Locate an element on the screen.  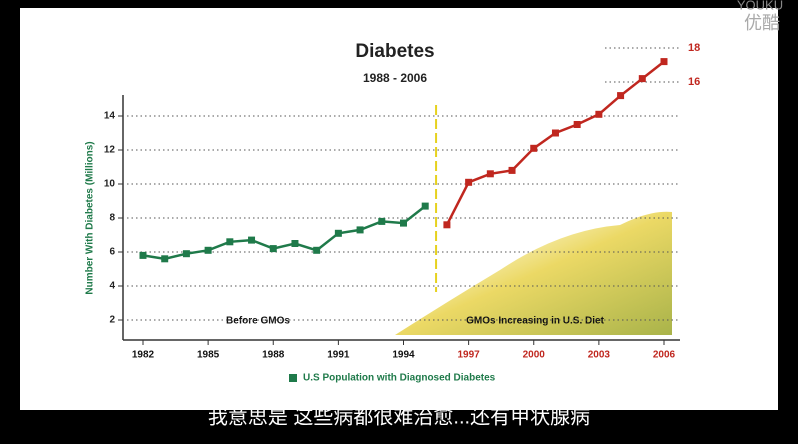
right-tick-label: 18 is located at coordinates (694, 48).